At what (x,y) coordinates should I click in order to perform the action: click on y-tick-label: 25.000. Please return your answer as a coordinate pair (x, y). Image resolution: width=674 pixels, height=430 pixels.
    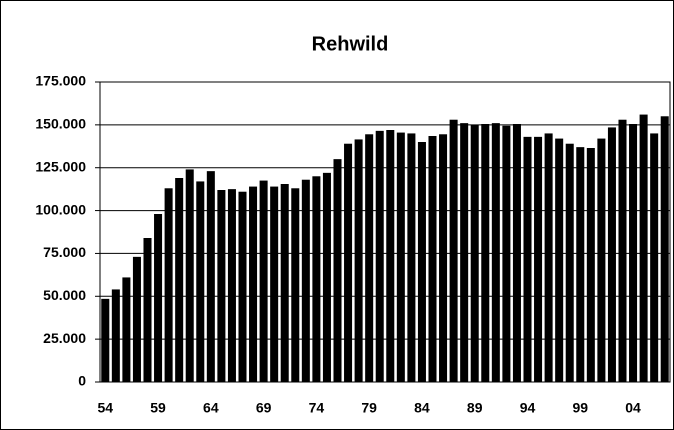
    Looking at the image, I should click on (64, 338).